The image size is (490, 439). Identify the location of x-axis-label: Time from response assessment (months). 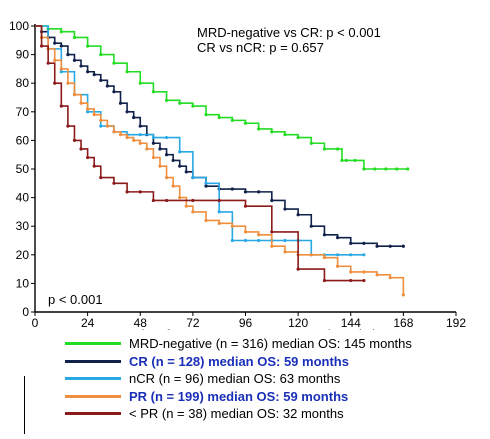
(255, 328).